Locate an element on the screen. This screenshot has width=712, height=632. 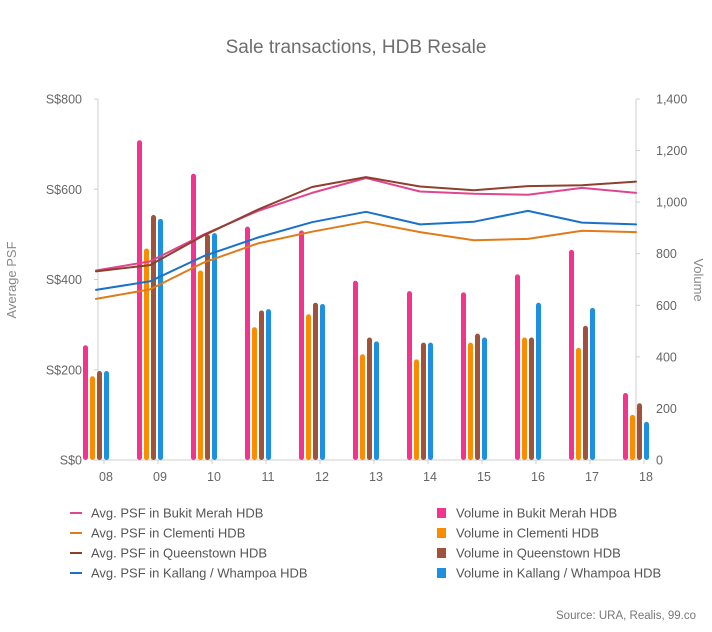
x-tick-label: 08 is located at coordinates (106, 477).